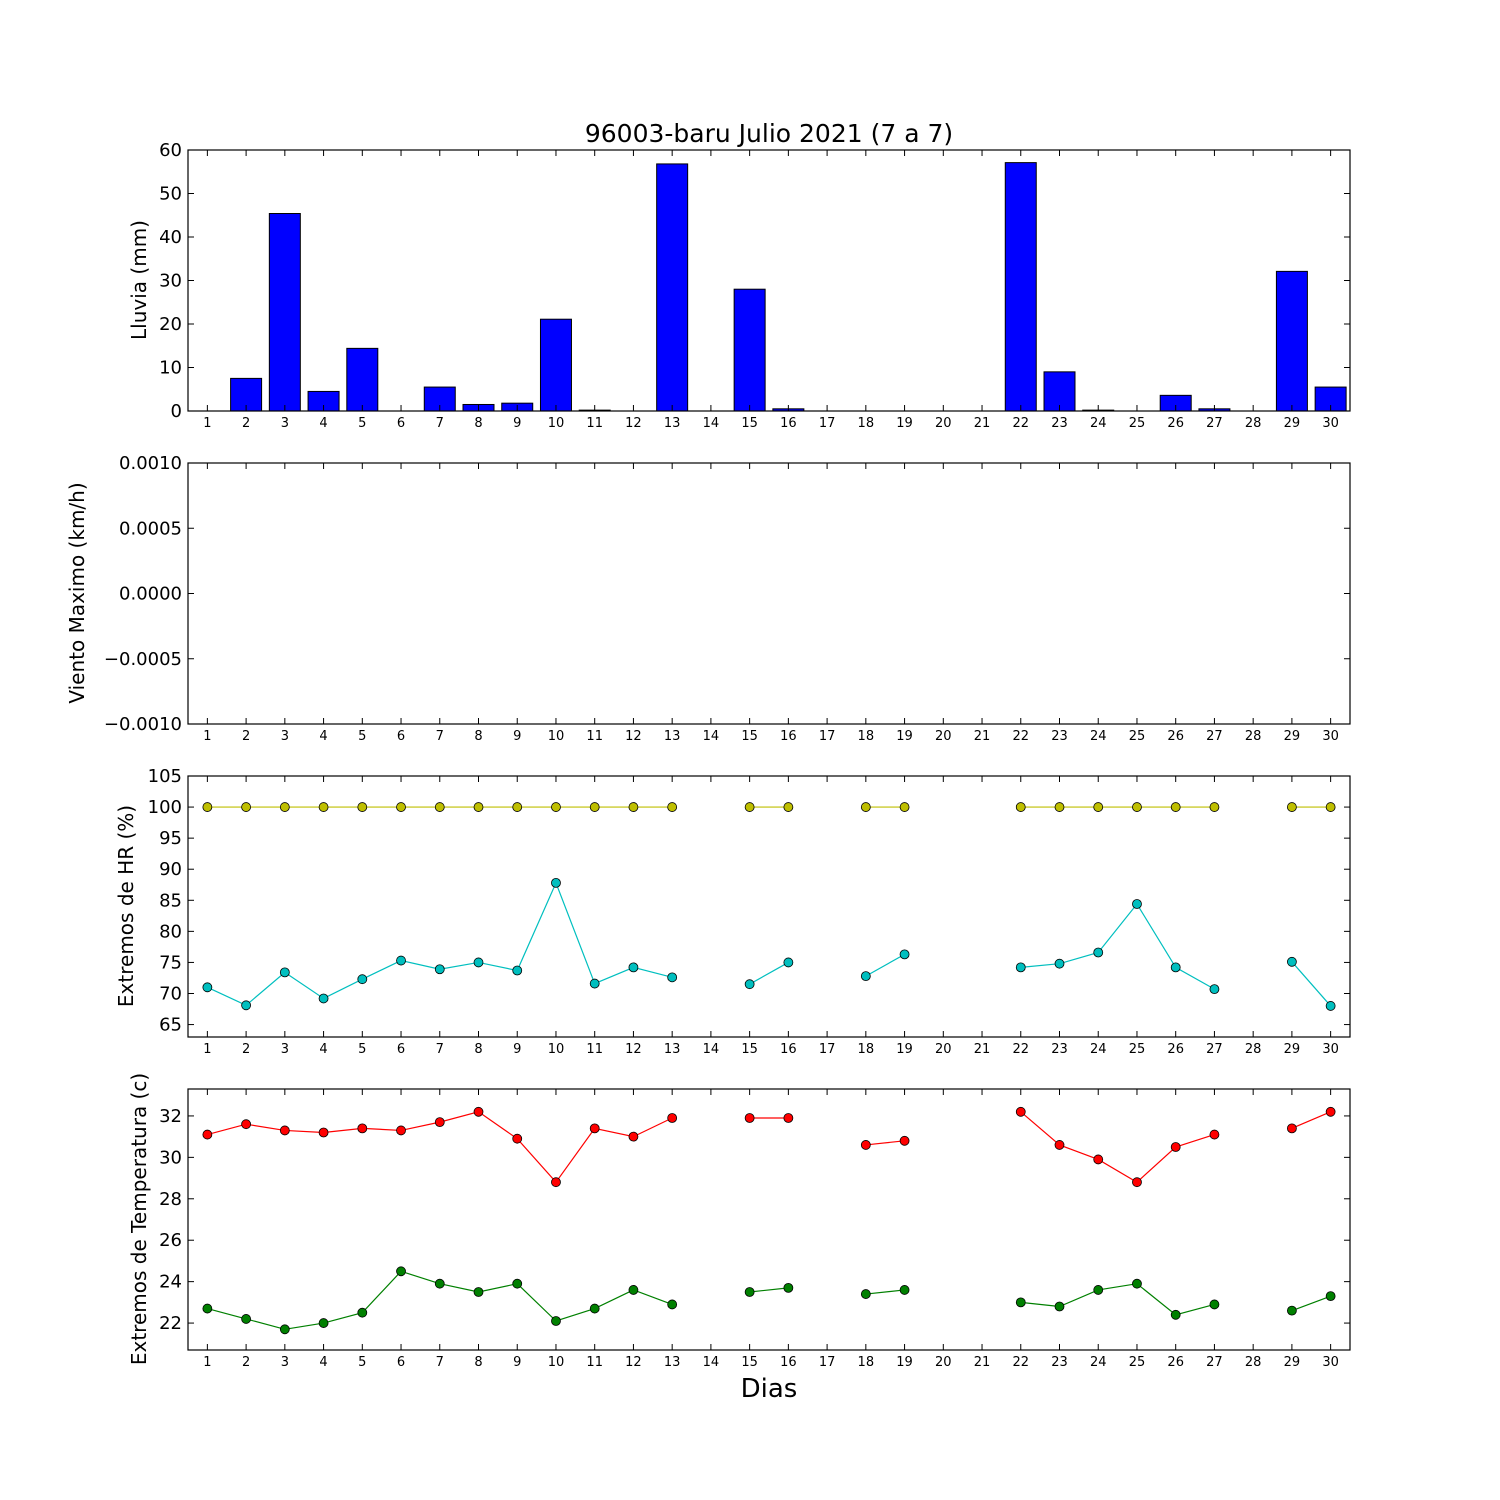 The height and width of the screenshot is (1500, 1500). What do you see at coordinates (866, 1049) in the screenshot?
I see `x-tick-label: 18` at bounding box center [866, 1049].